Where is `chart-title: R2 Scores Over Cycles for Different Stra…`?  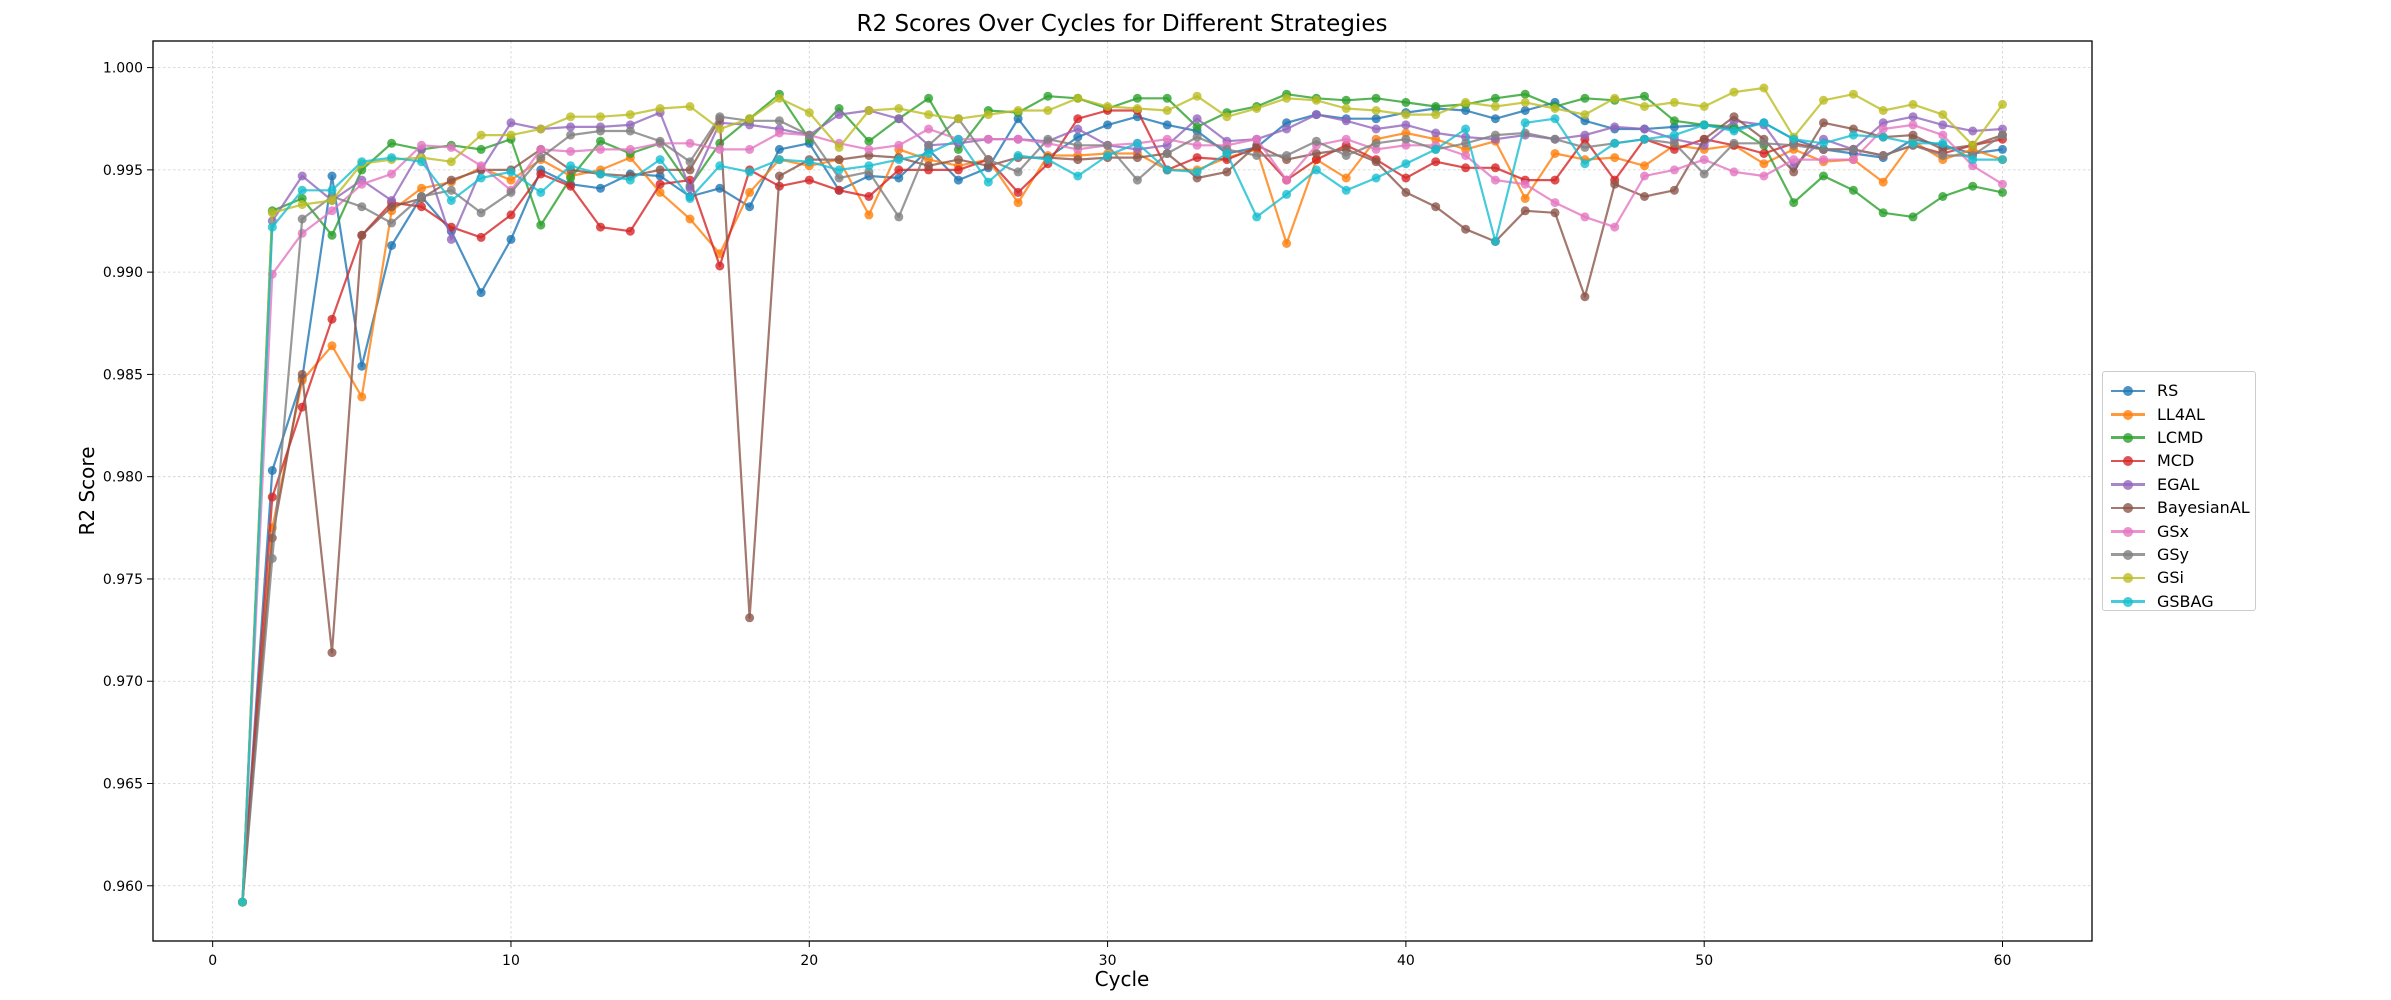
chart-title: R2 Scores Over Cycles for Different Stra… is located at coordinates (1122, 24).